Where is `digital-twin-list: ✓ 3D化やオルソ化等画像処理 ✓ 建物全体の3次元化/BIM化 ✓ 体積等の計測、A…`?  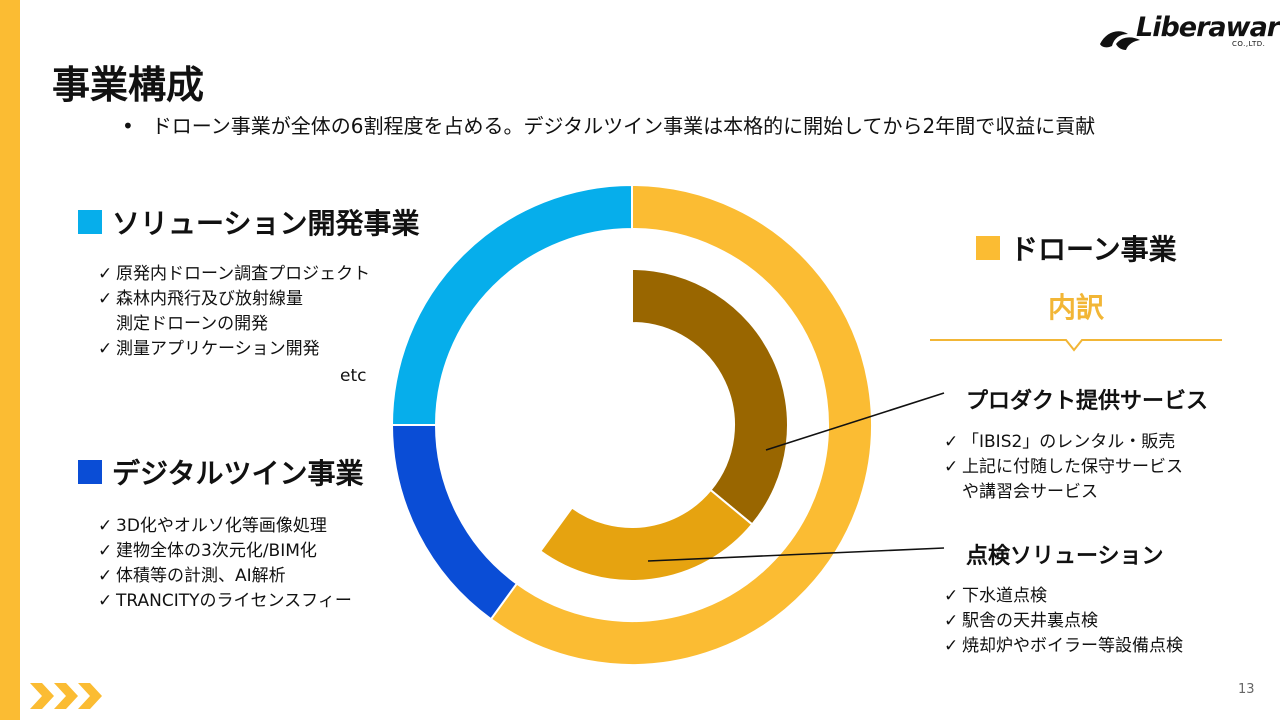
digital-twin-list: ✓ 3D化やオルソ化等画像処理 ✓ 建物全体の3次元化/BIM化 ✓ 体積等の計測、A… is located at coordinates (230, 564).